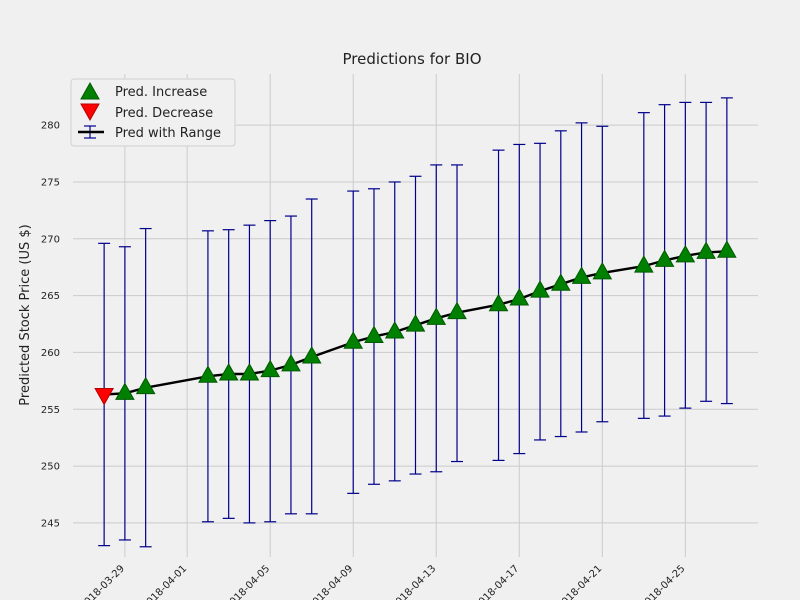 This screenshot has width=800, height=600. I want to click on x-tick-label: 2018-04-05, so click(247, 581).